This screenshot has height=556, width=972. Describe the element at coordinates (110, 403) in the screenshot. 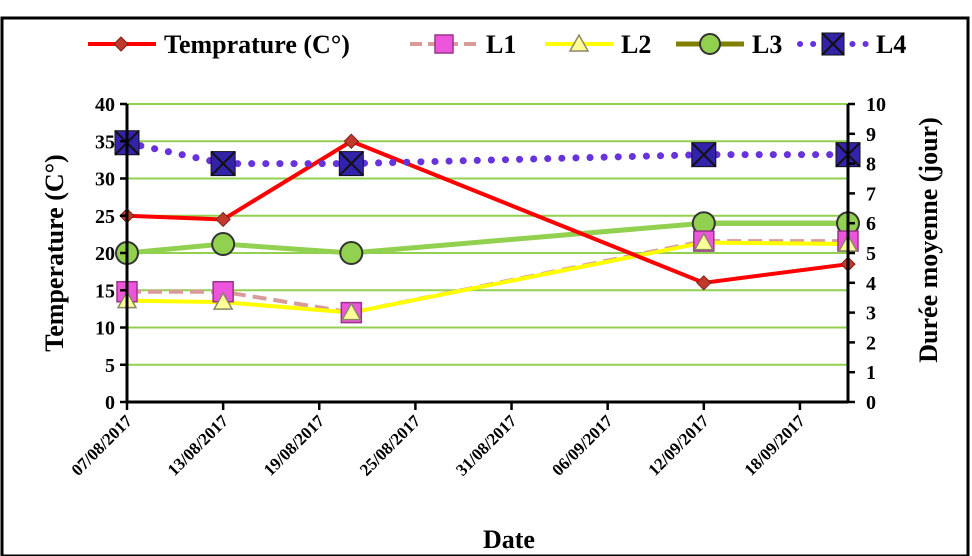

I see `left-tick-label: 0` at that location.